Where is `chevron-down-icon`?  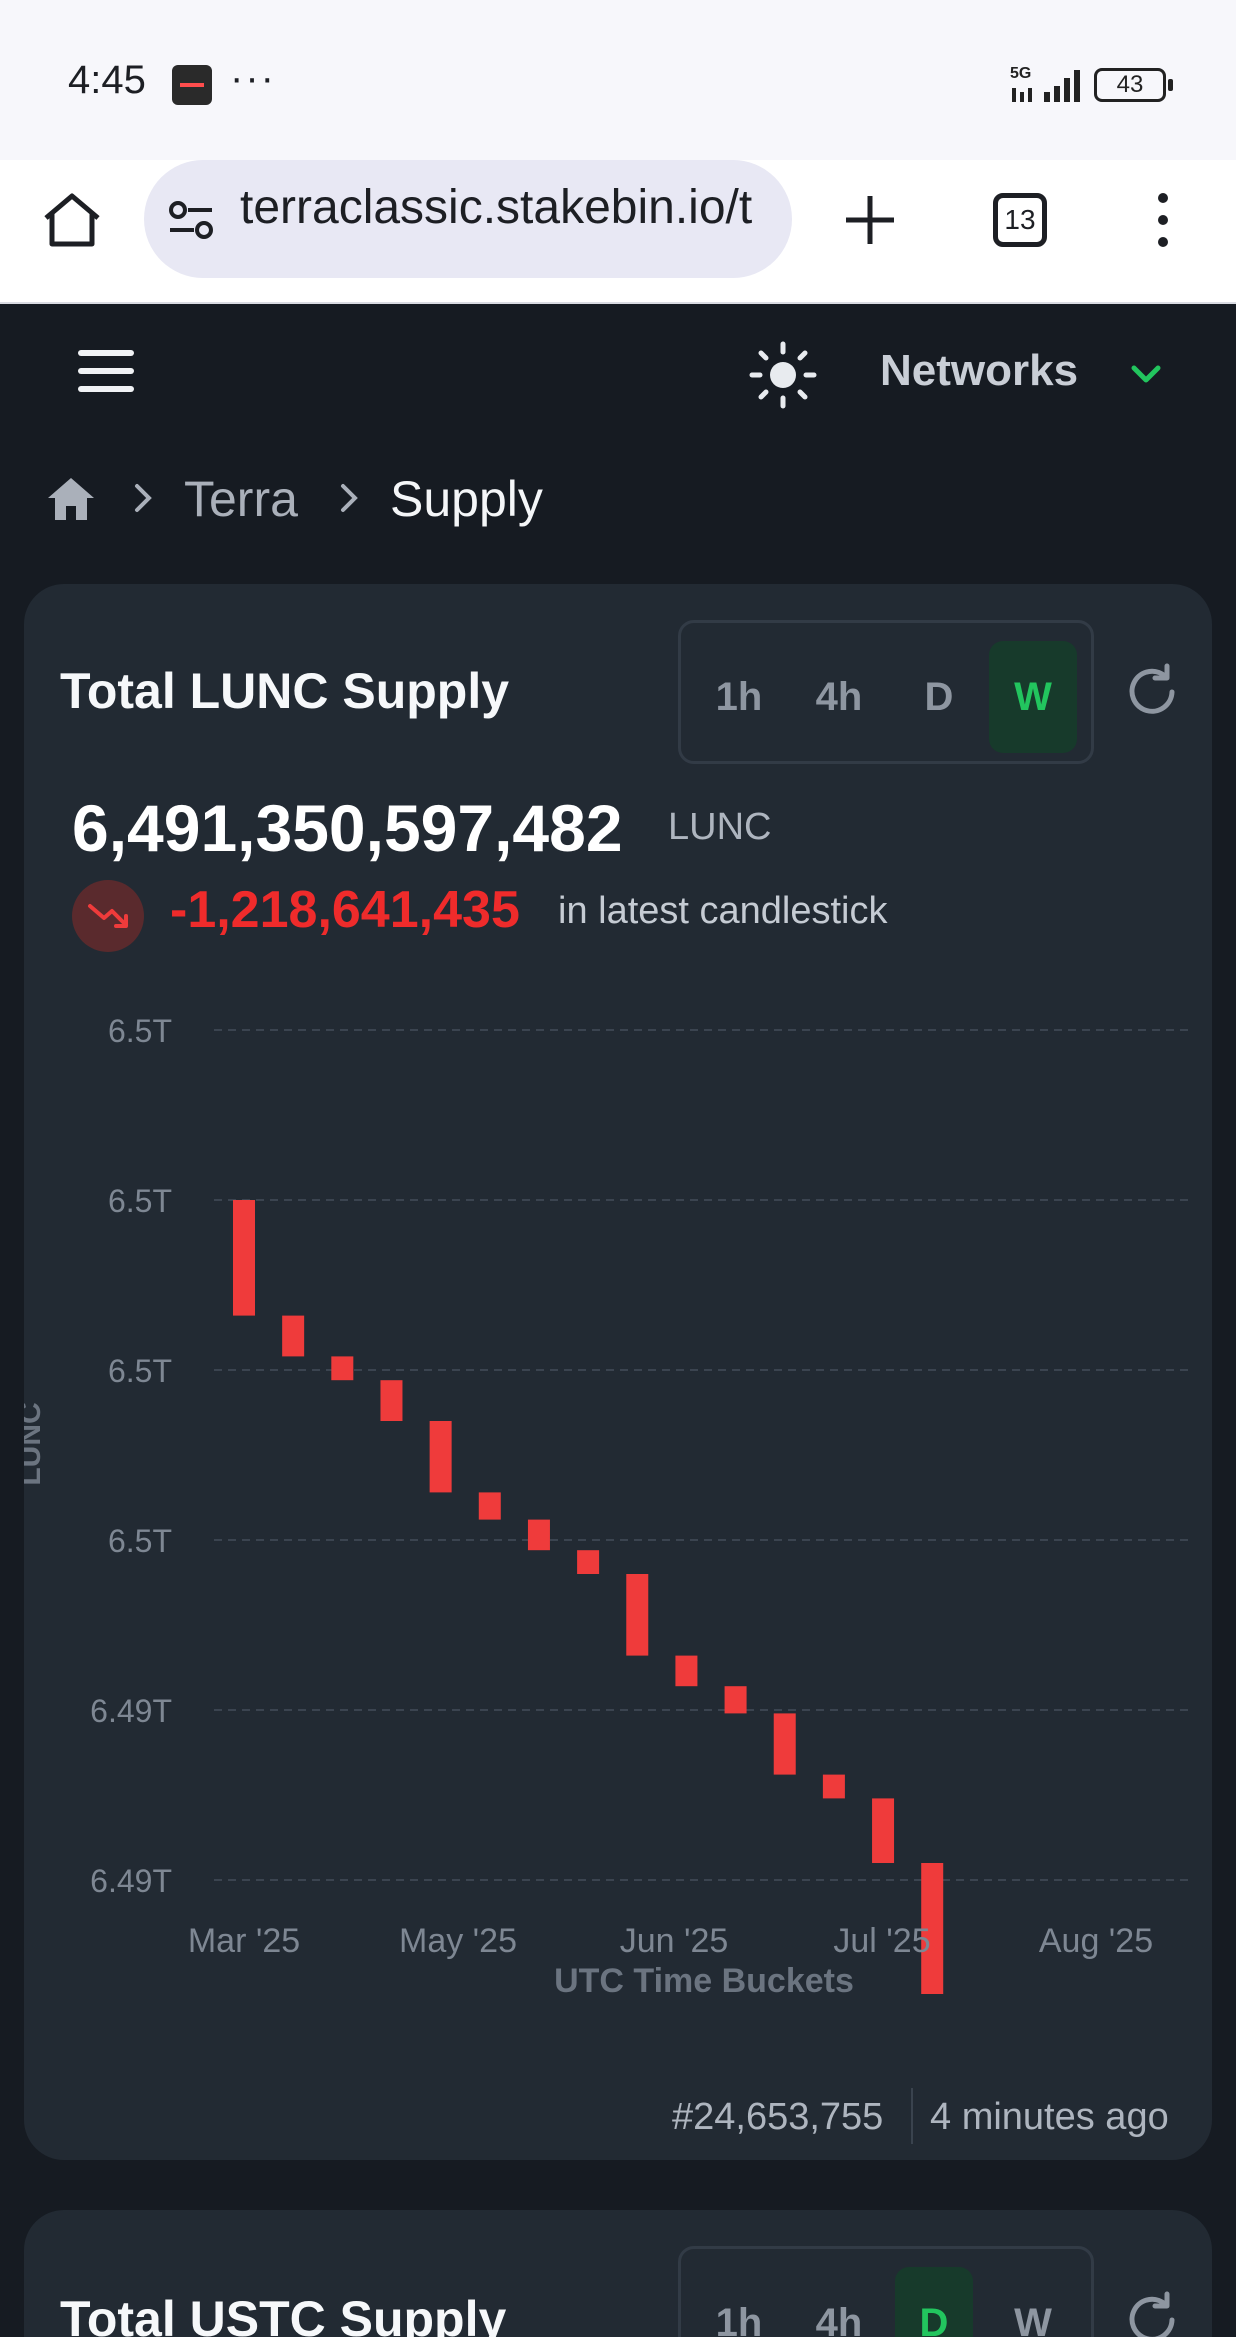
chevron-down-icon is located at coordinates (1146, 374).